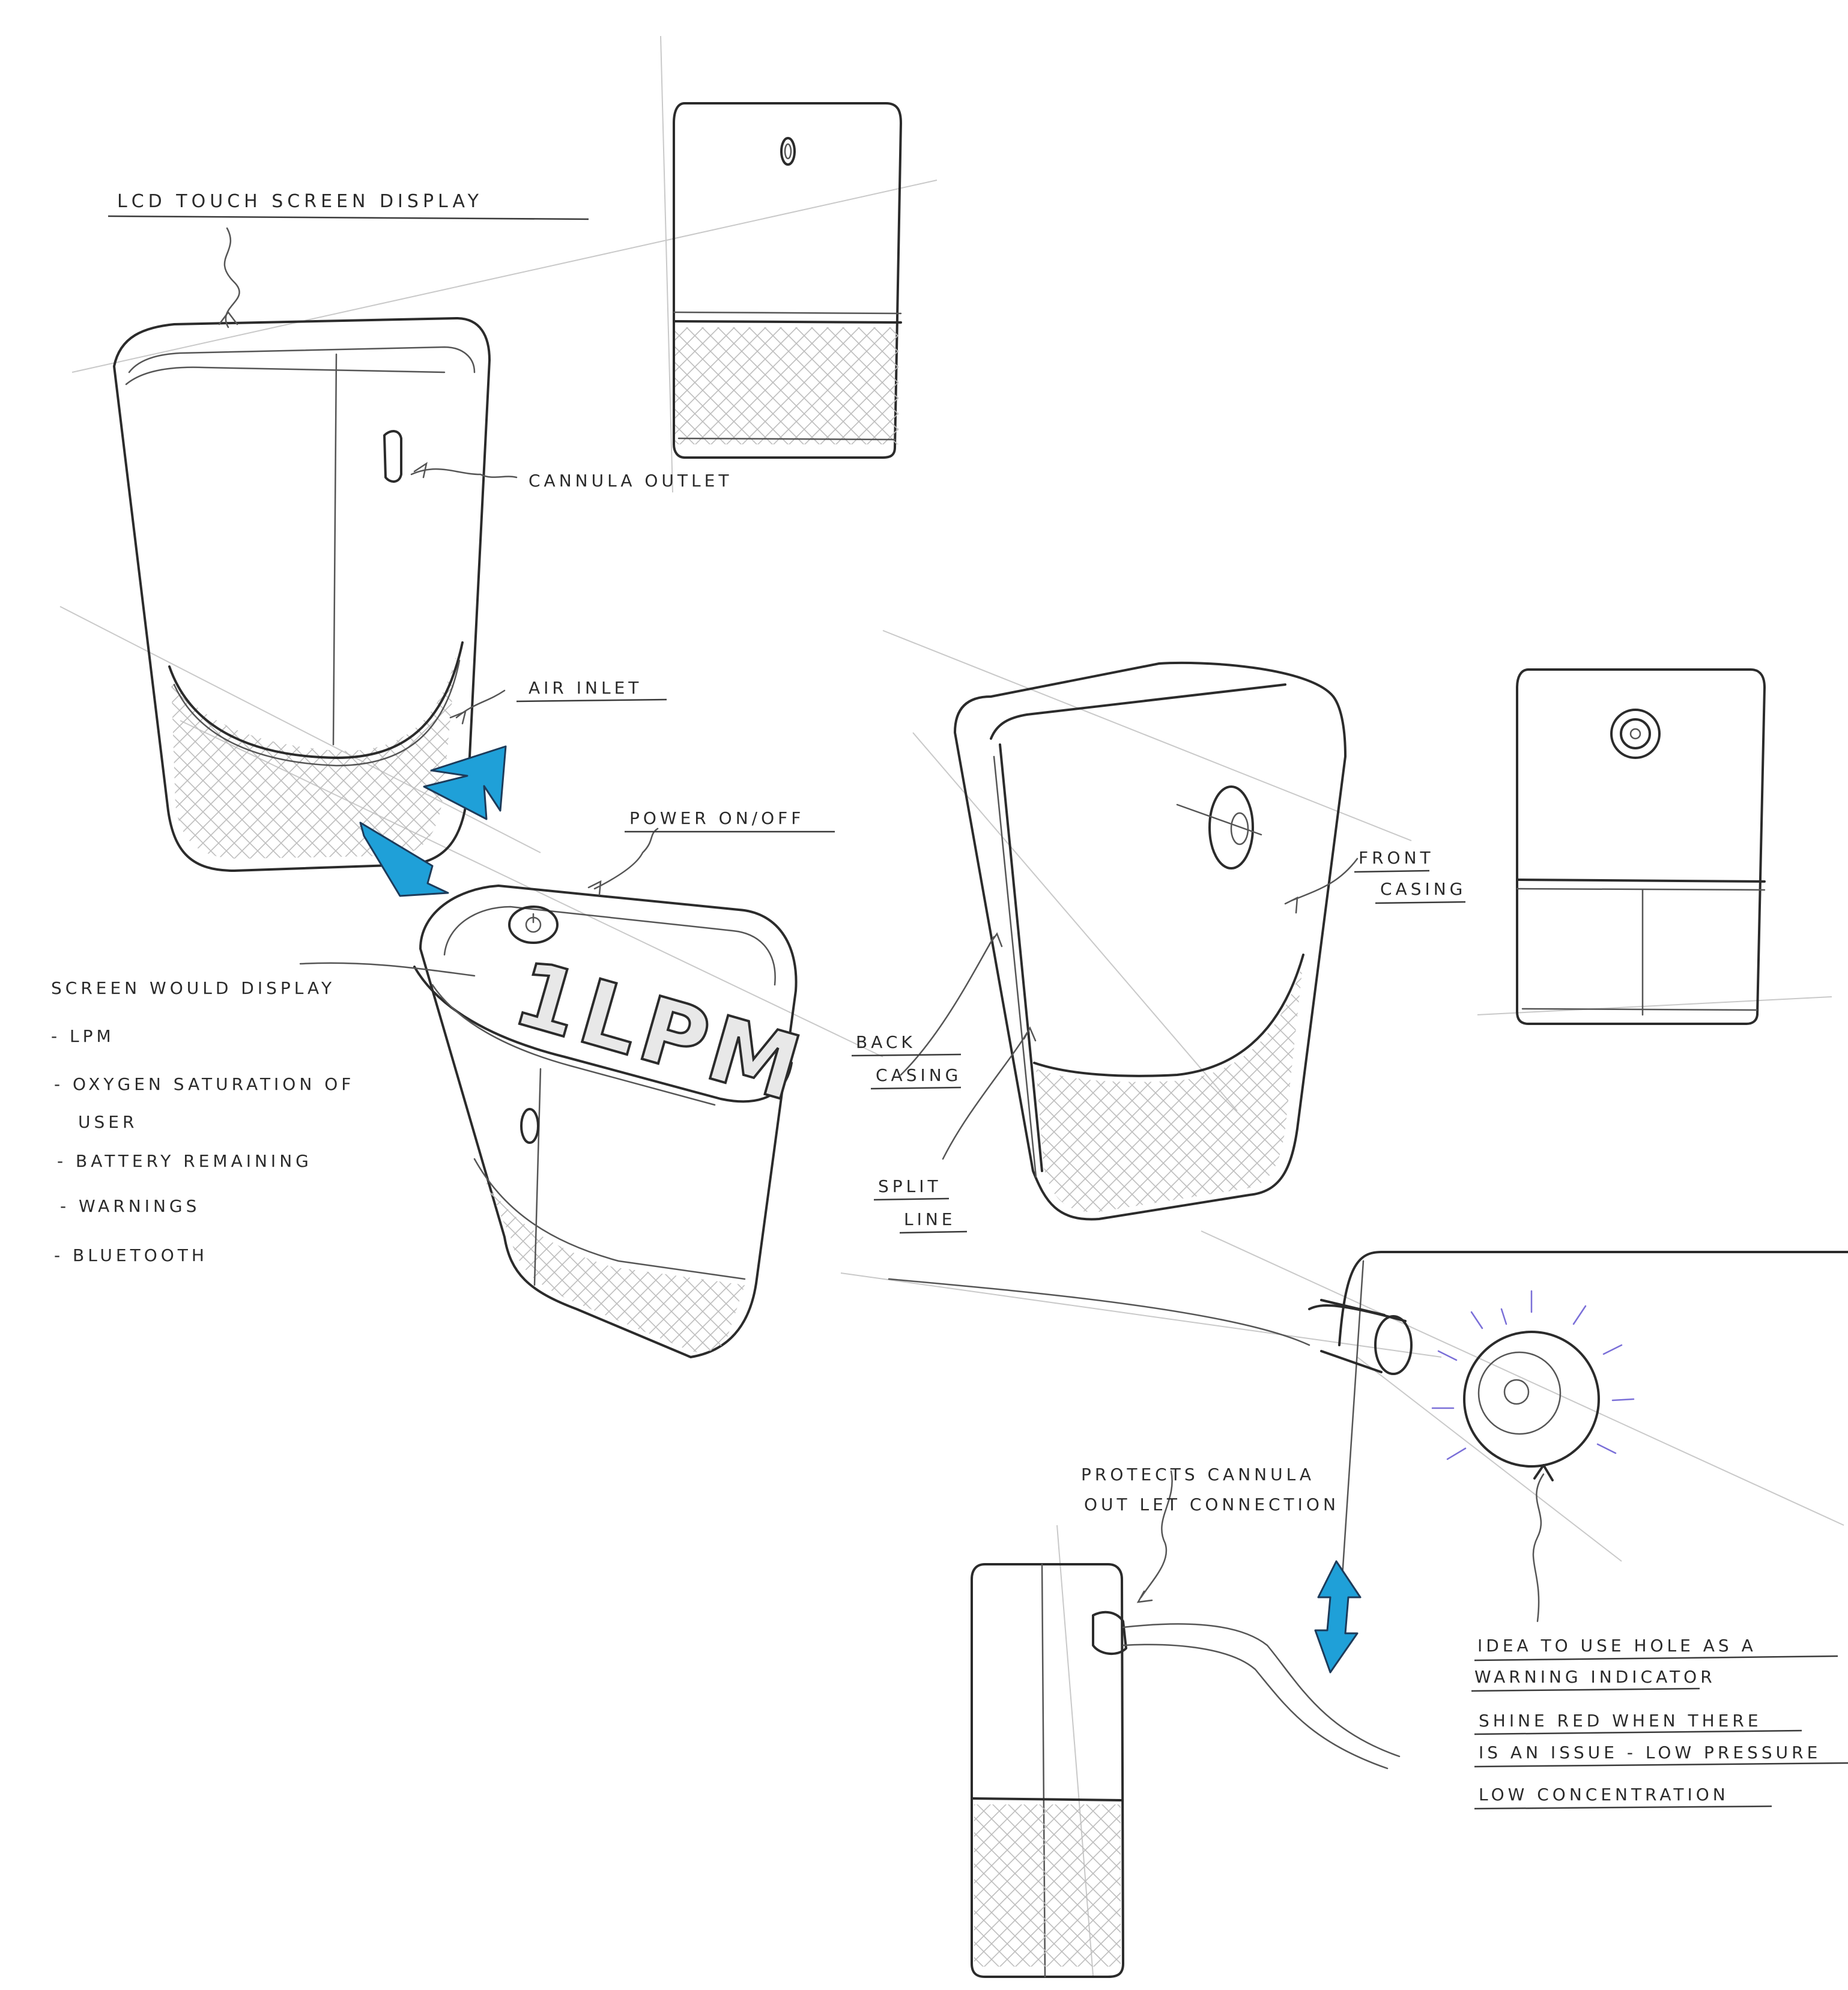  What do you see at coordinates (1533, 1379) in the screenshot?
I see `warning-glow-icon` at bounding box center [1533, 1379].